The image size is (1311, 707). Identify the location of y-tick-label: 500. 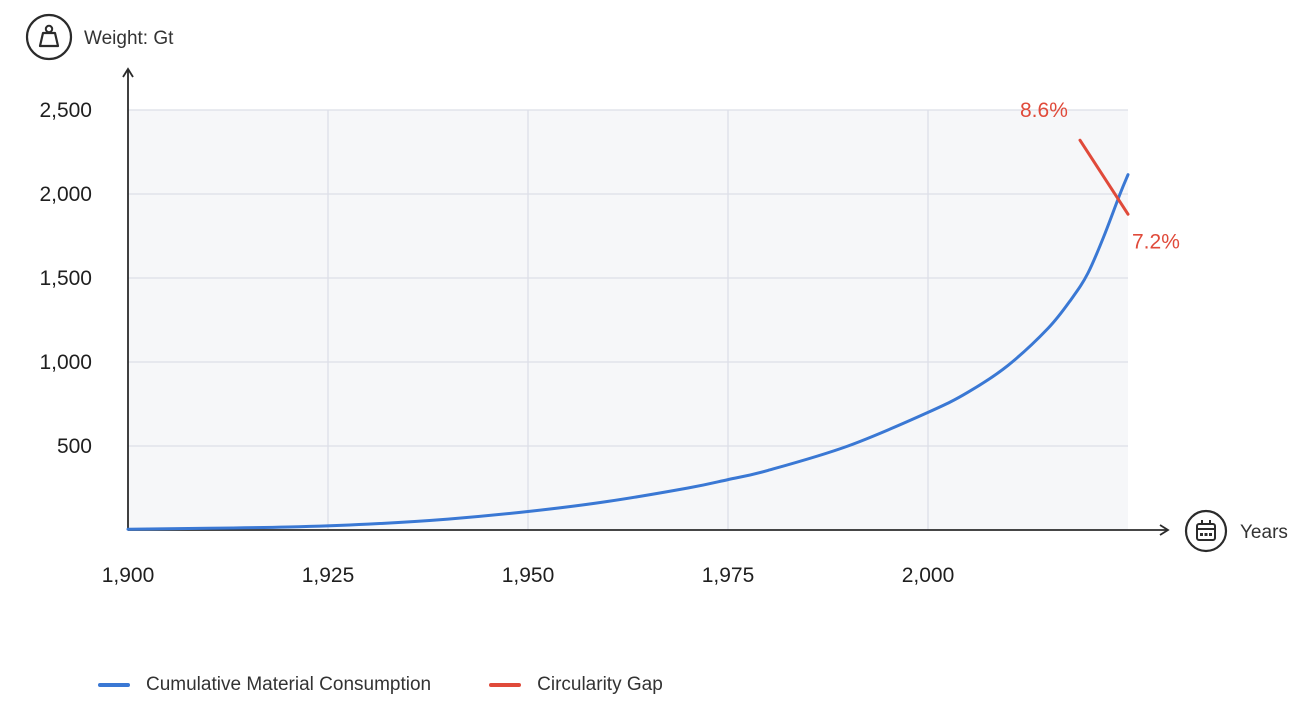
(74, 446).